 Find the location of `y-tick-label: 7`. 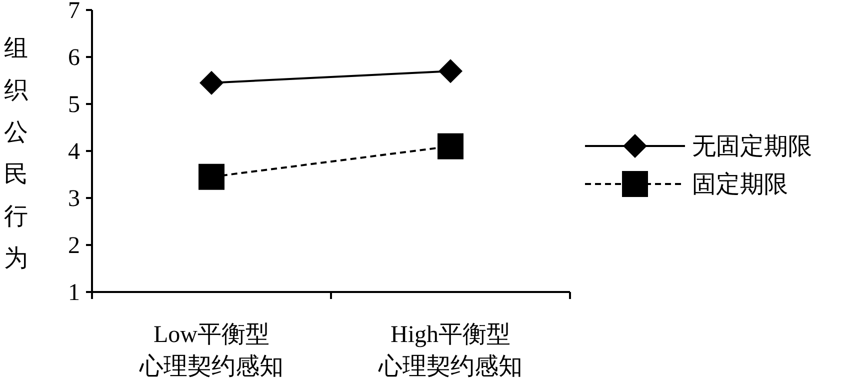

y-tick-label: 7 is located at coordinates (74, 12).